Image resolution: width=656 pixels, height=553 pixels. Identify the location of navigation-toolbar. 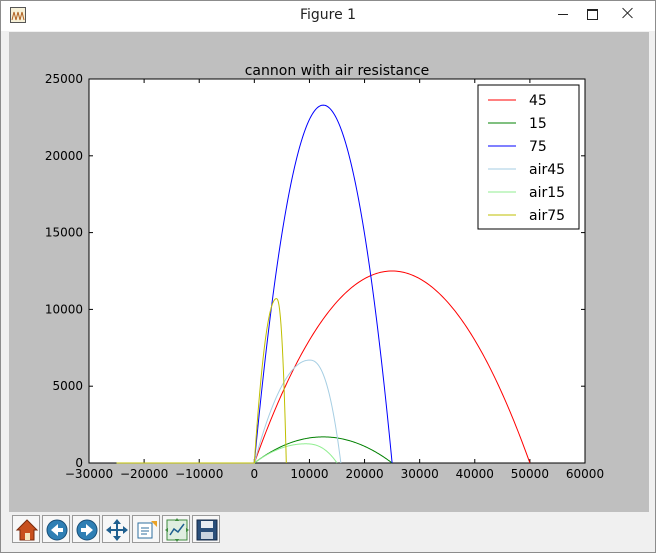
(329, 529).